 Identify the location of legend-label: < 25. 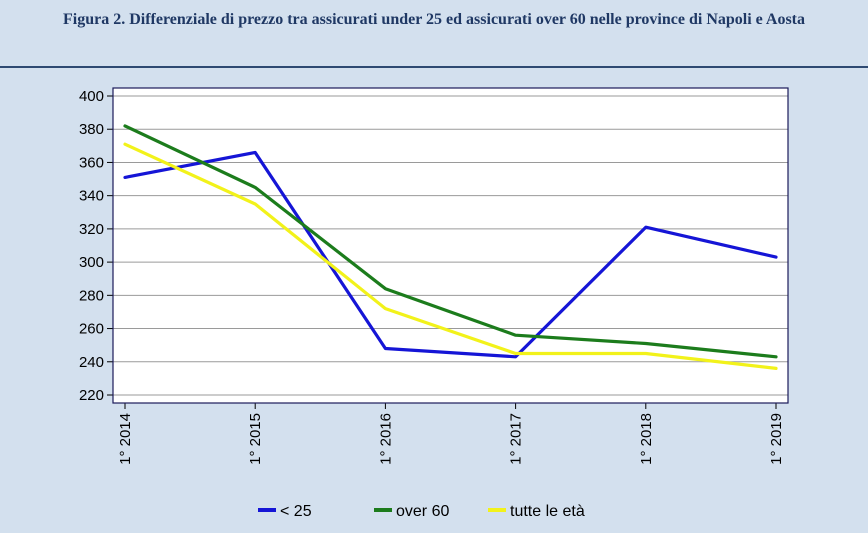
(296, 511).